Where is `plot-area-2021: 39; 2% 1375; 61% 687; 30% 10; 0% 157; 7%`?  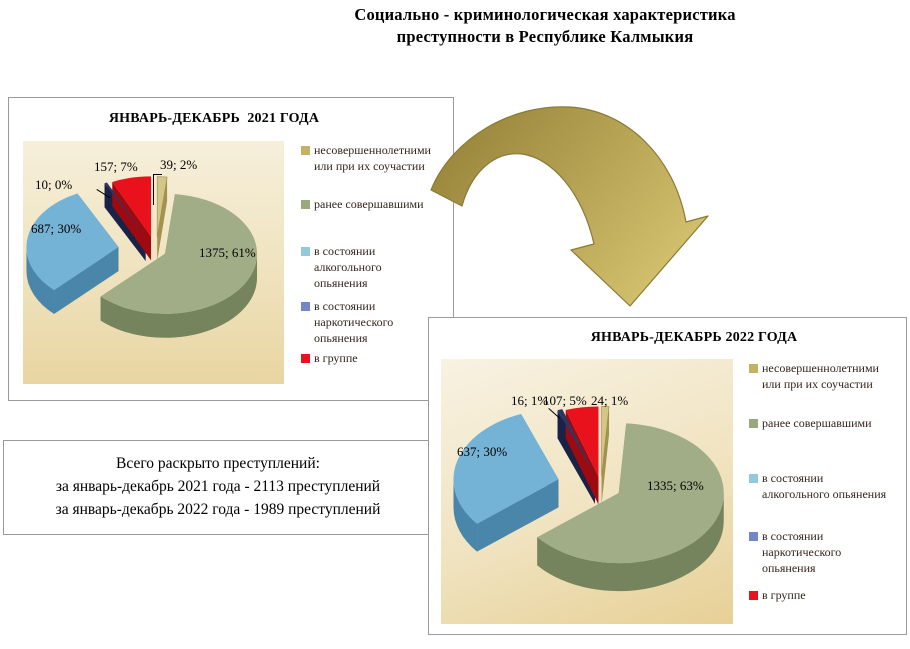 plot-area-2021: 39; 2% 1375; 61% 687; 30% 10; 0% 157; 7% is located at coordinates (153, 262).